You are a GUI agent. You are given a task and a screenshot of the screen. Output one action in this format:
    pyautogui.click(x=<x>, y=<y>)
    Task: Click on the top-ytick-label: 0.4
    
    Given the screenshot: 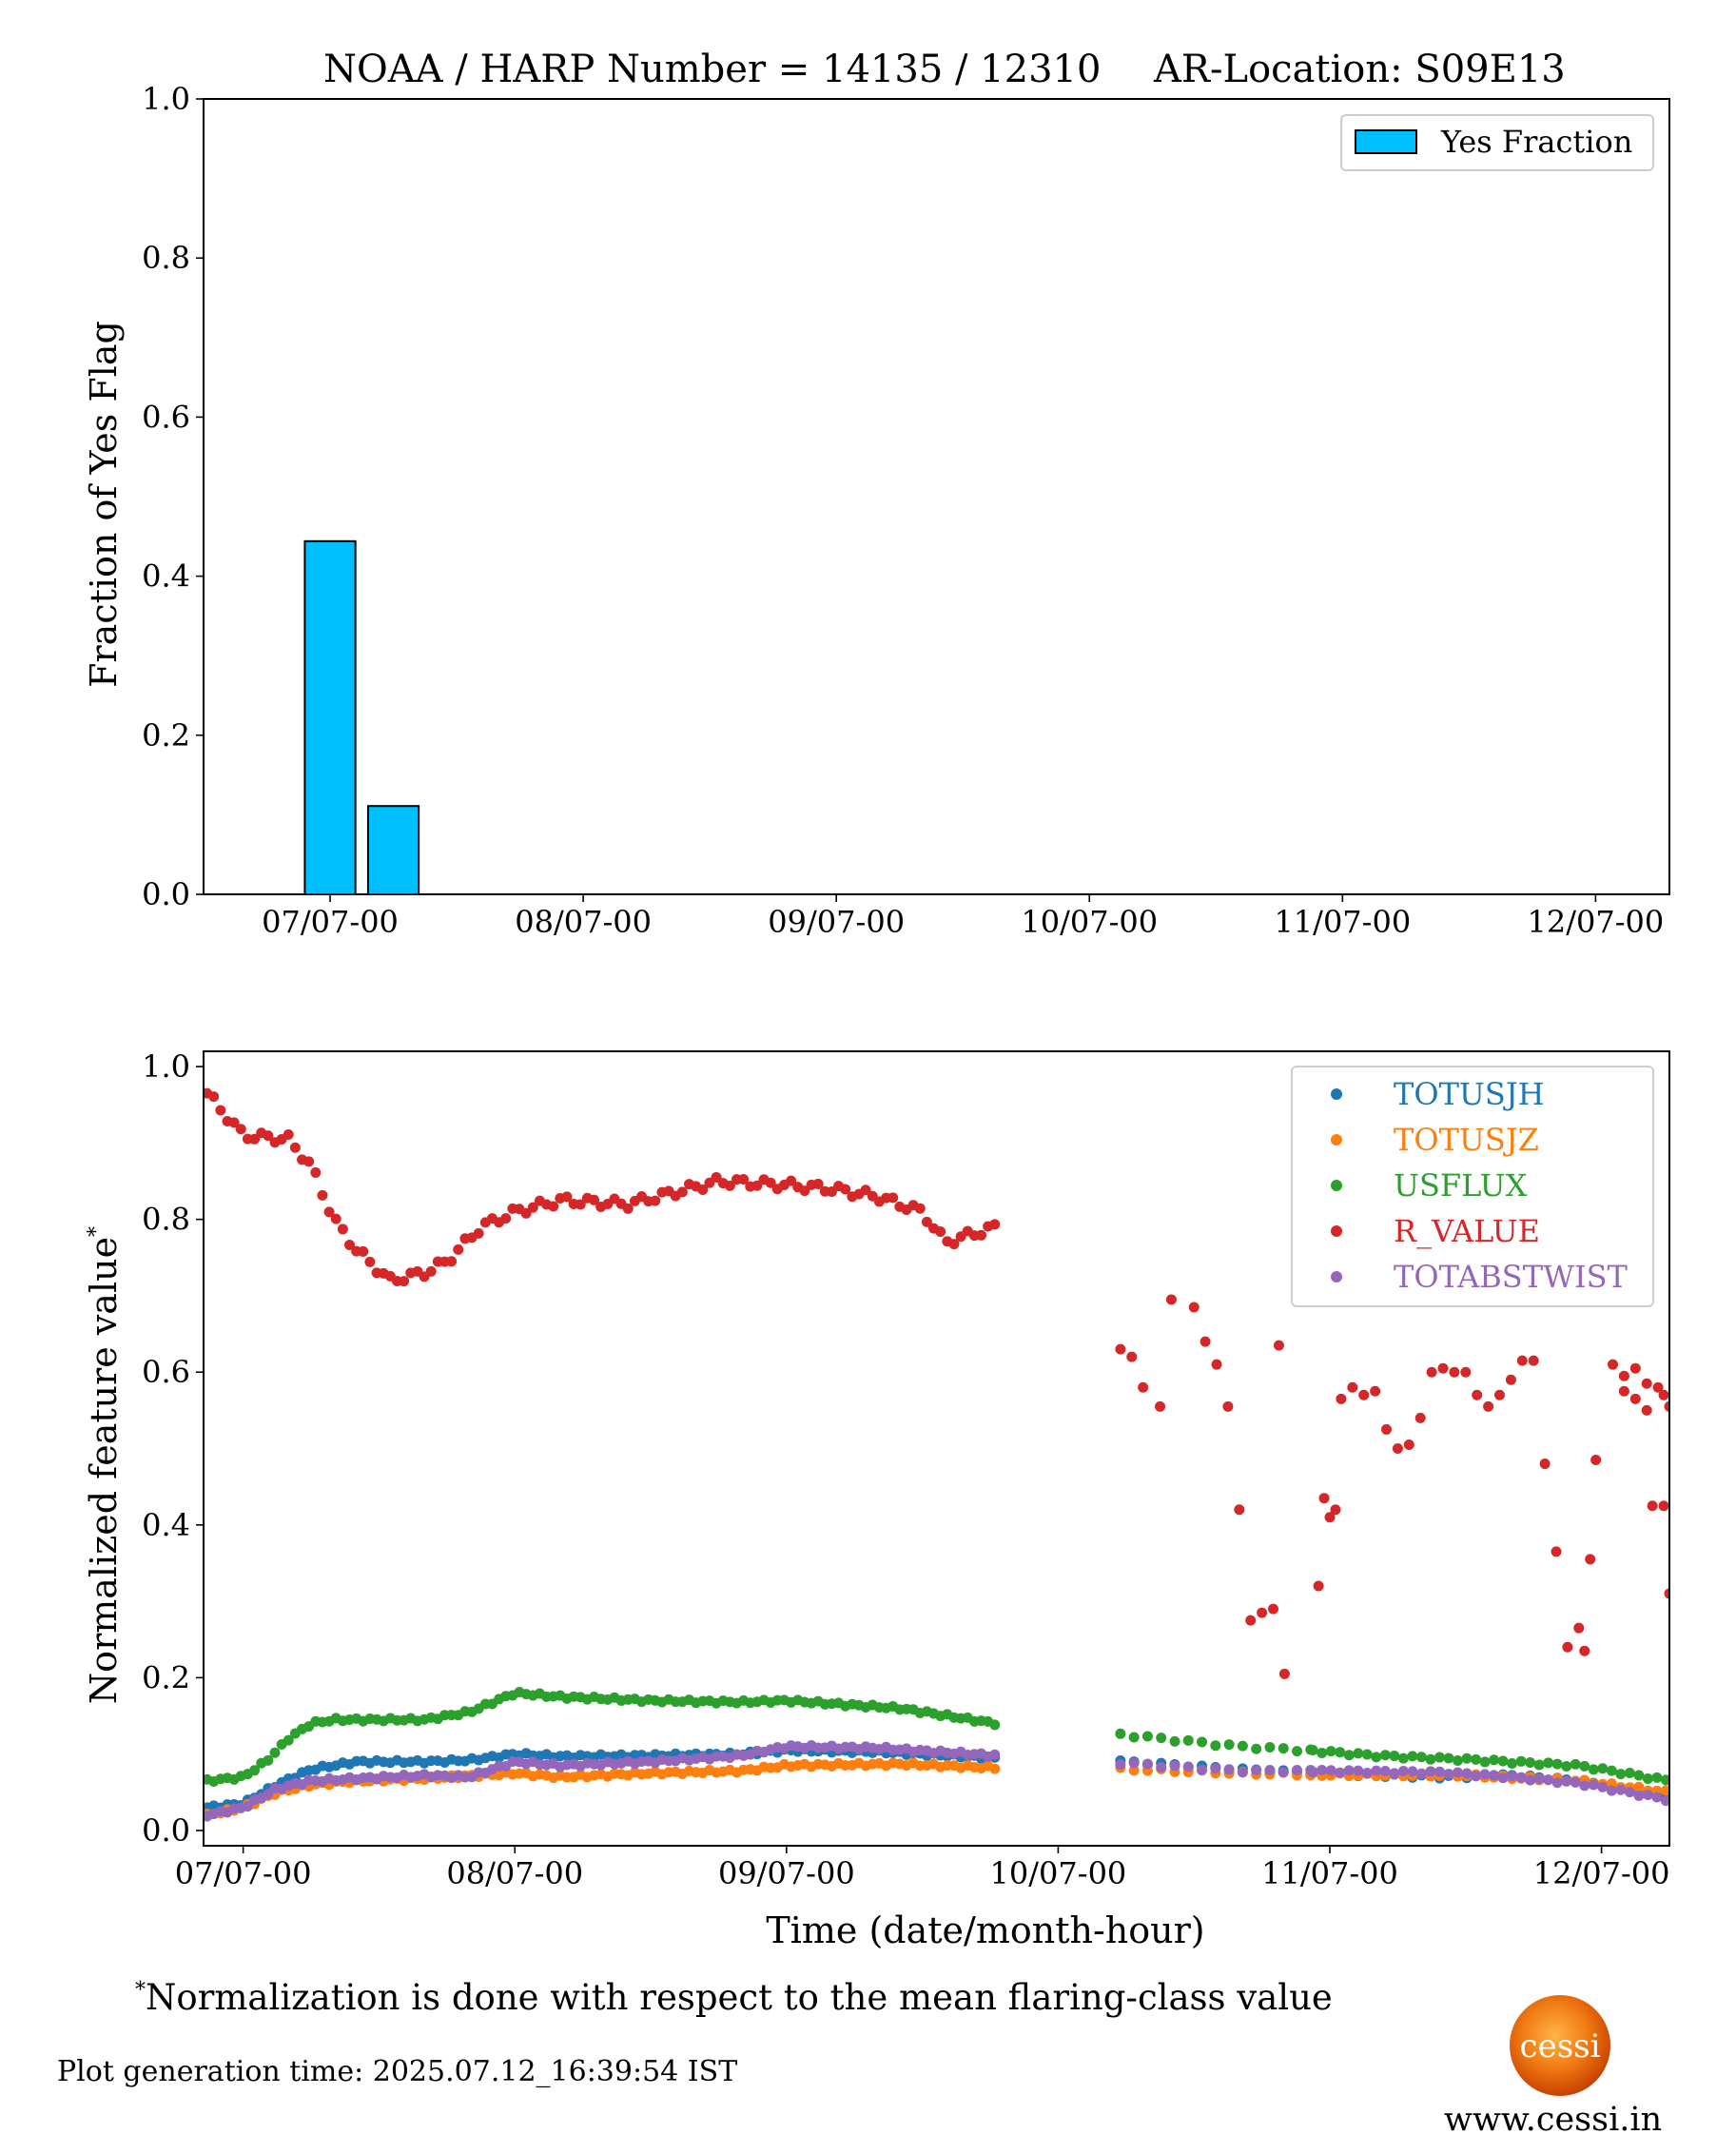 What is the action you would take?
    pyautogui.click(x=166, y=576)
    